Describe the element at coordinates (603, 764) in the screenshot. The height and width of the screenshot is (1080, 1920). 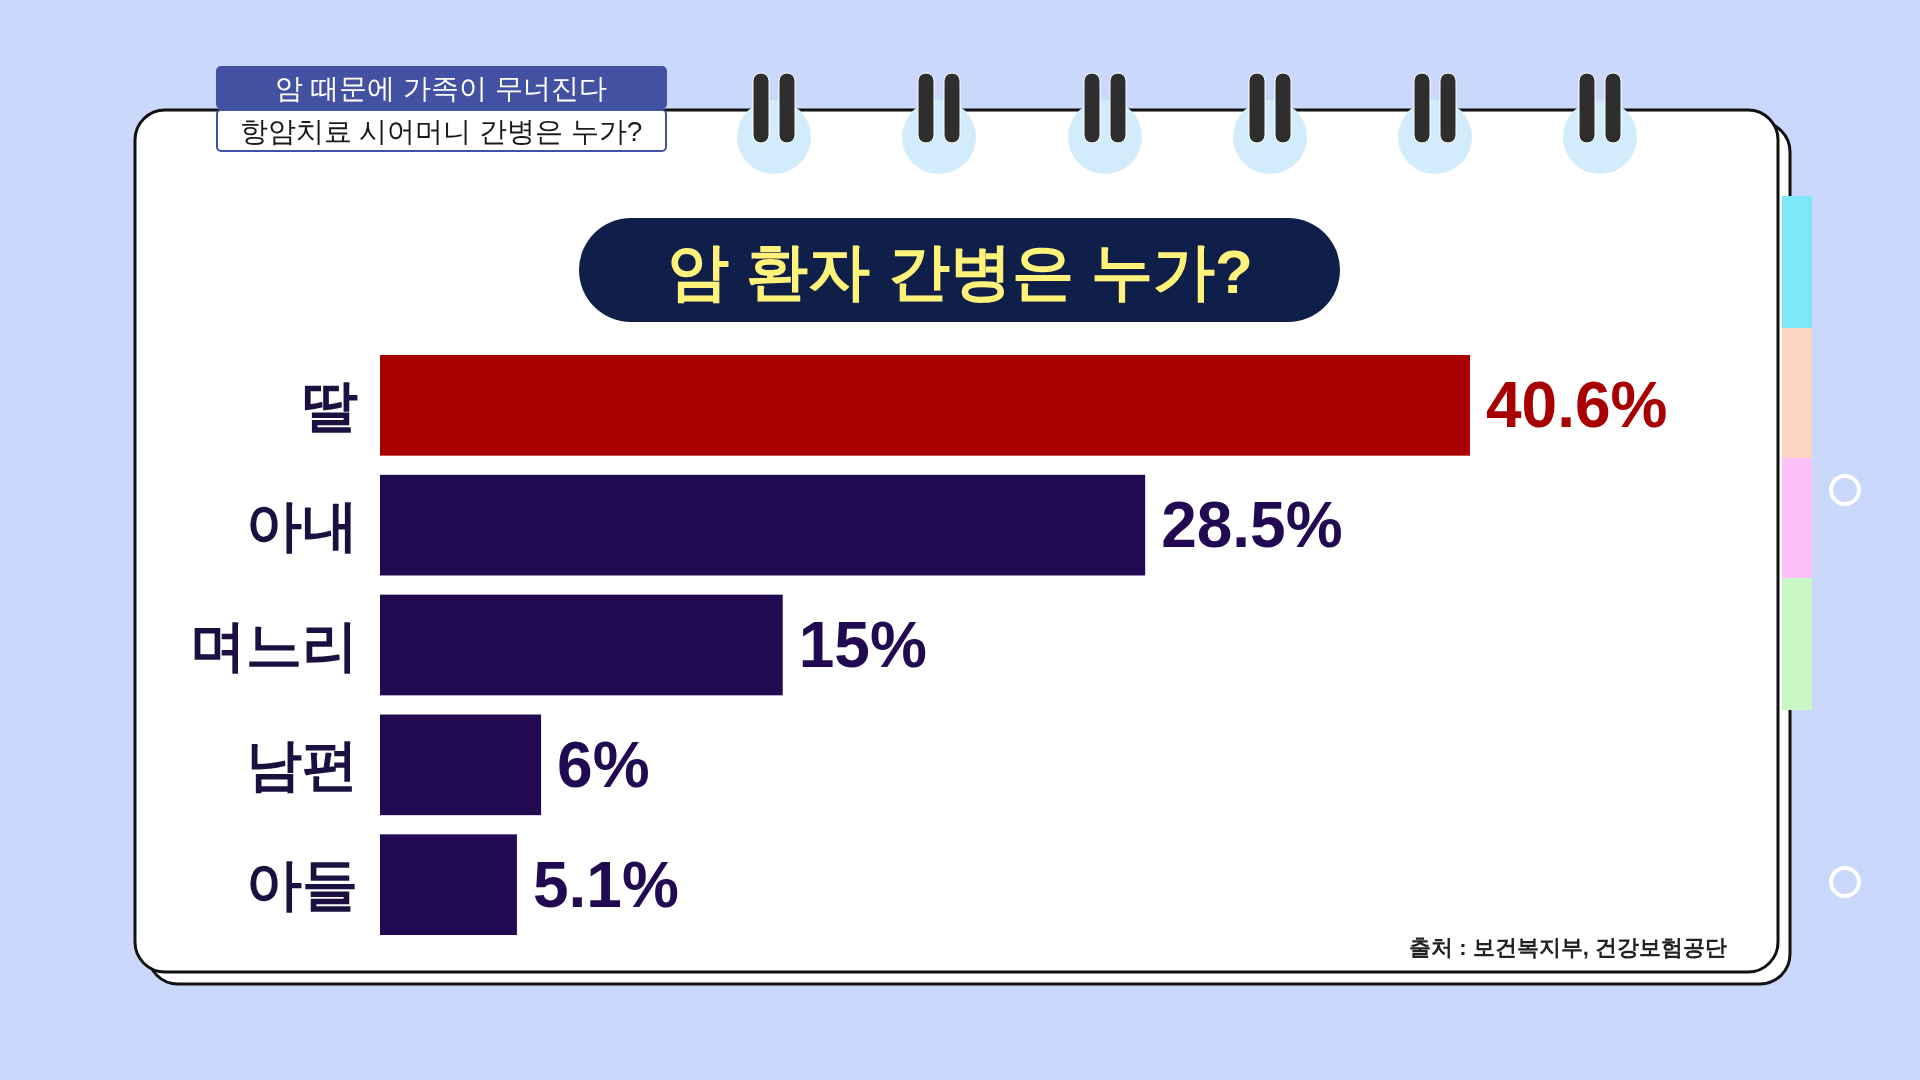
I see `data-label: 6%` at that location.